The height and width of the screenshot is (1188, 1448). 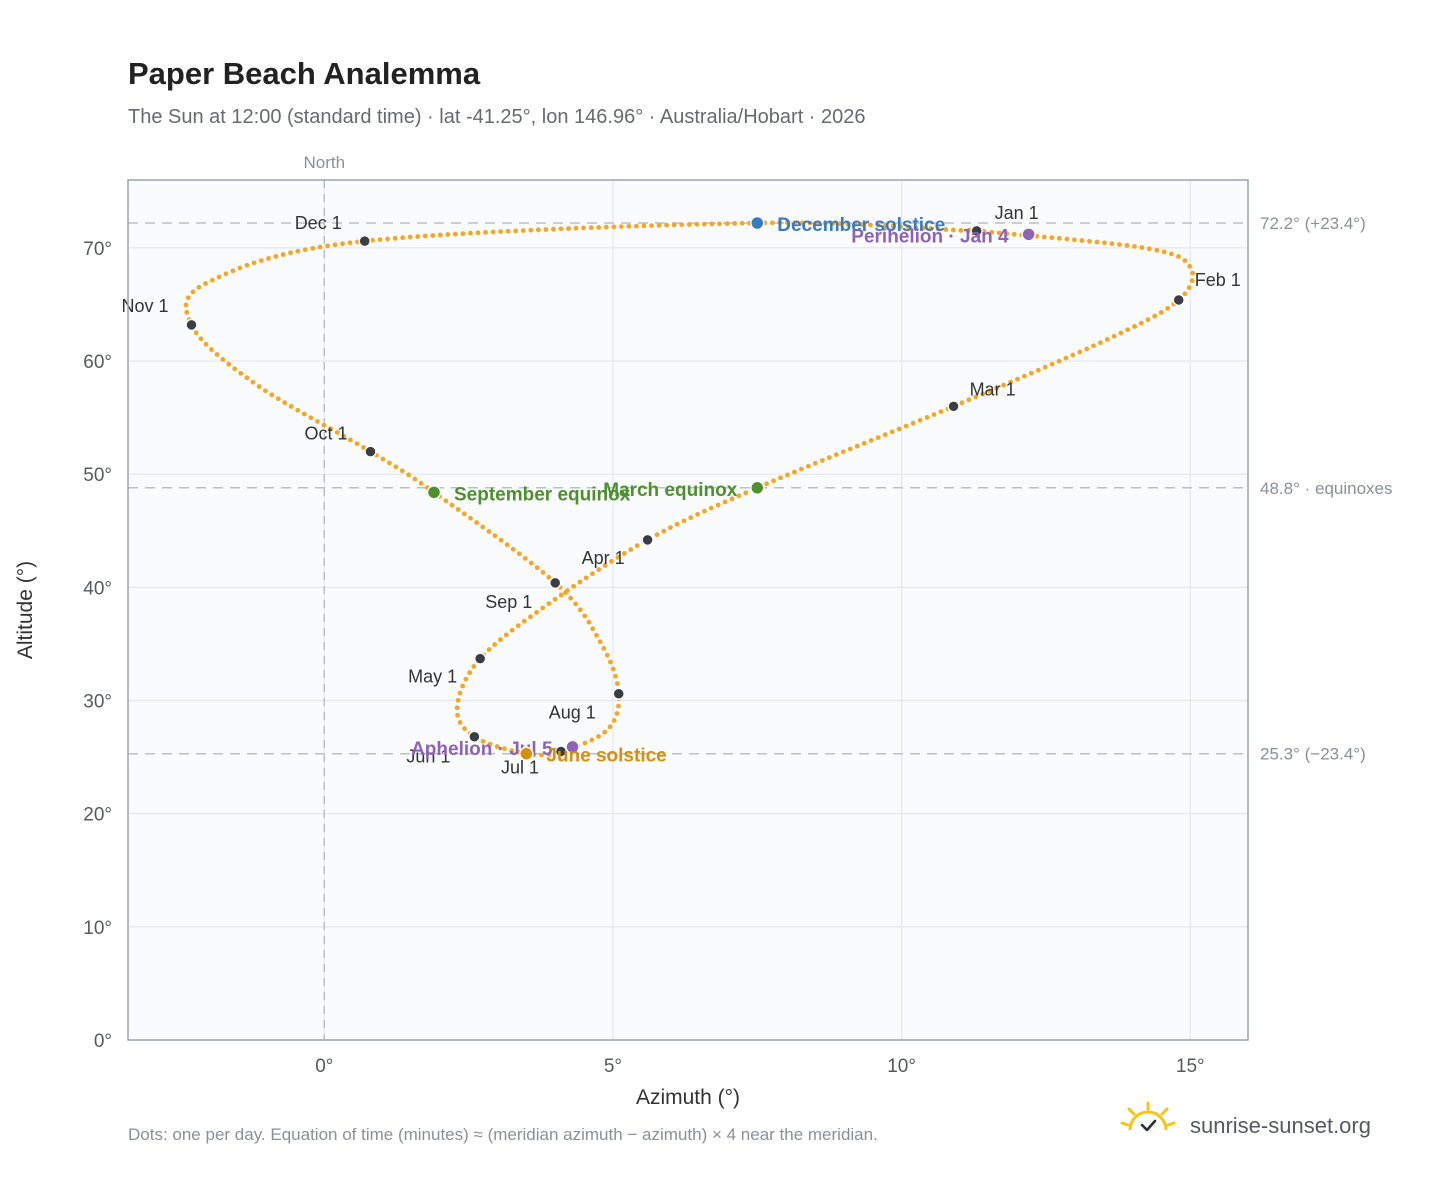 I want to click on y-tick-label: 50°, so click(x=97, y=475).